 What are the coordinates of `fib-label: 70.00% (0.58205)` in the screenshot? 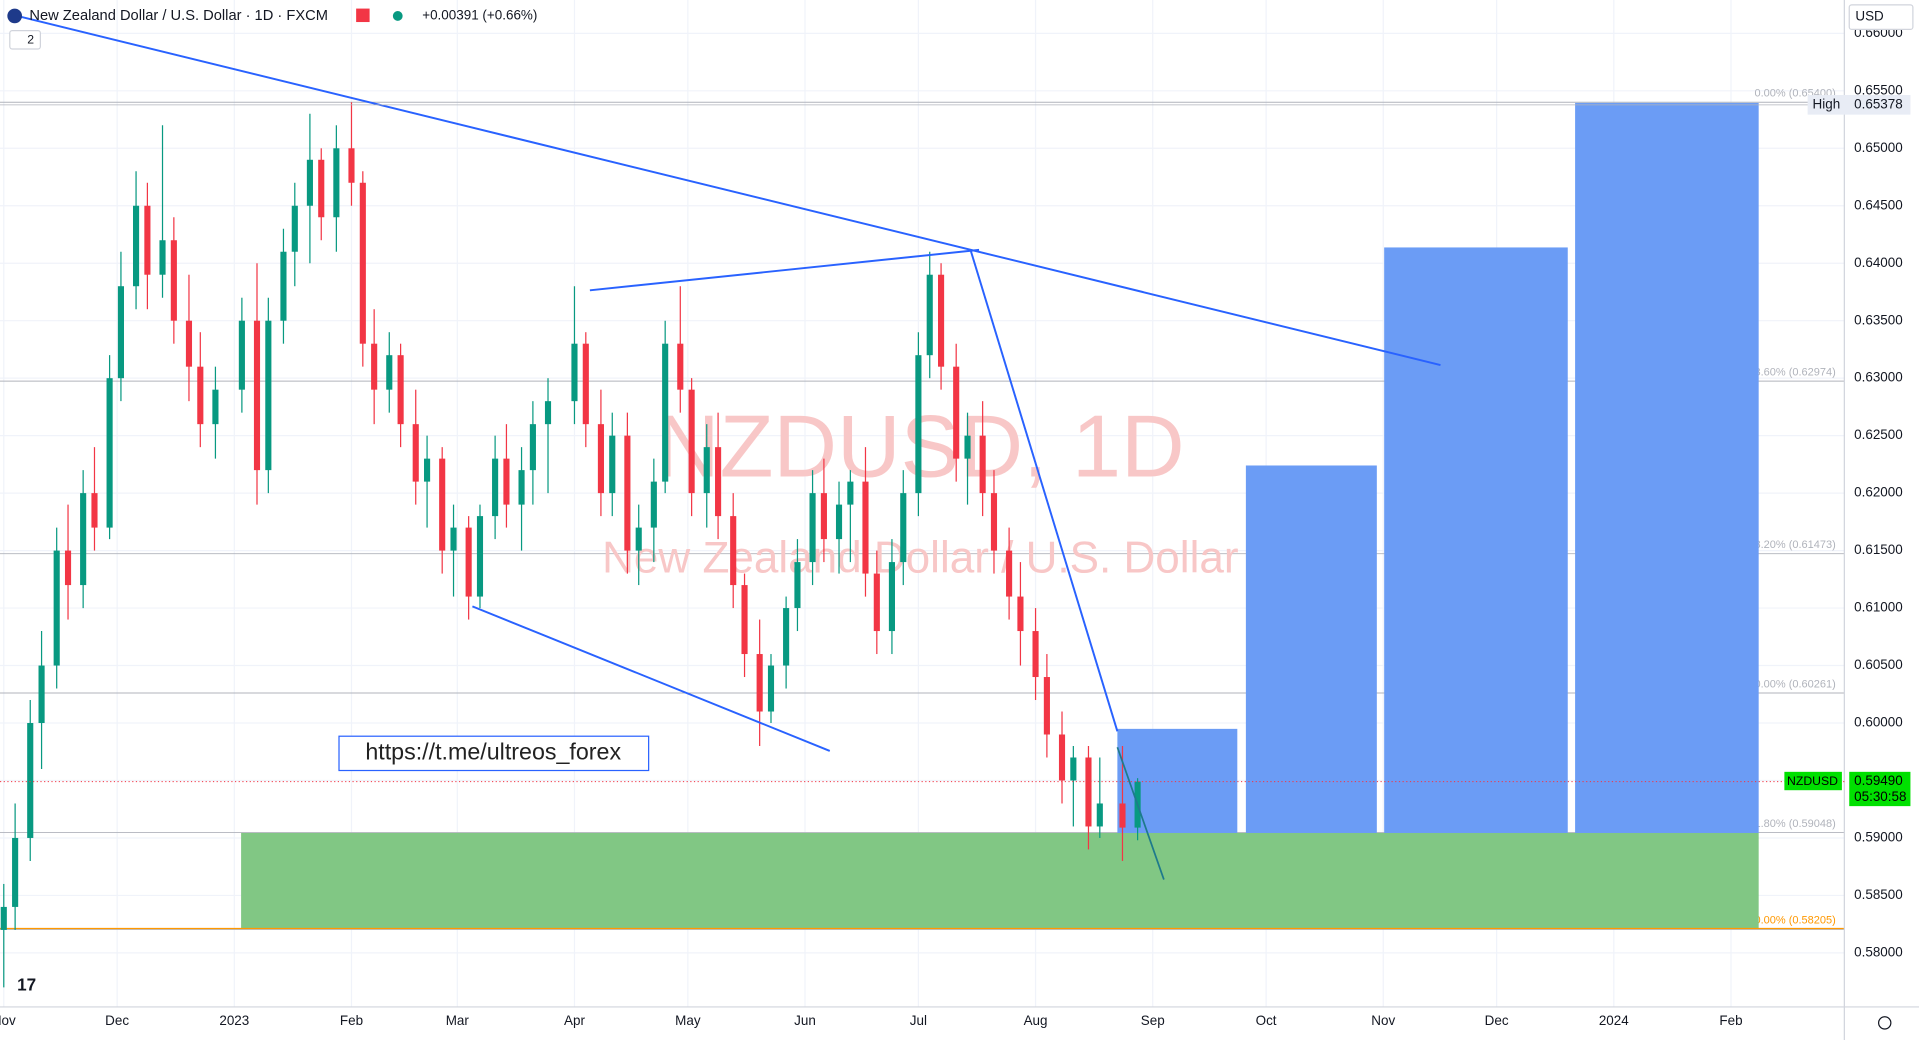 It's located at (1791, 921).